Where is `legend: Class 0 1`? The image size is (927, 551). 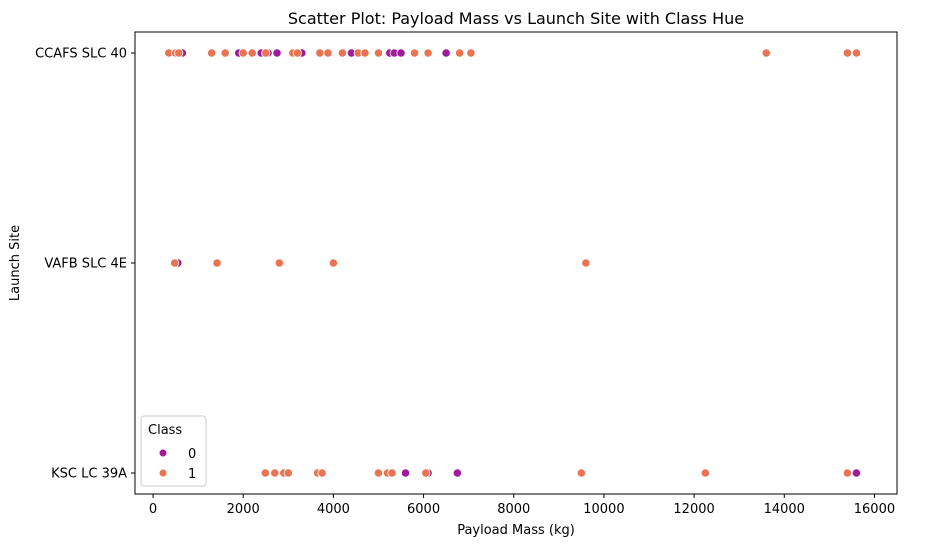 legend: Class 0 1 is located at coordinates (173, 451).